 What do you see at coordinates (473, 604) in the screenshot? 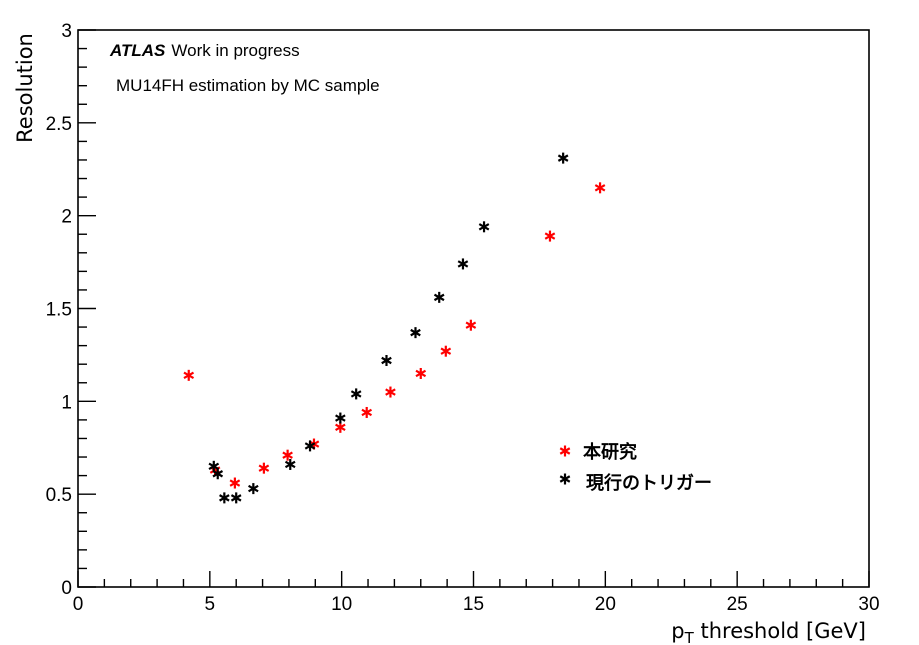
I see `x-tick-label: 15` at bounding box center [473, 604].